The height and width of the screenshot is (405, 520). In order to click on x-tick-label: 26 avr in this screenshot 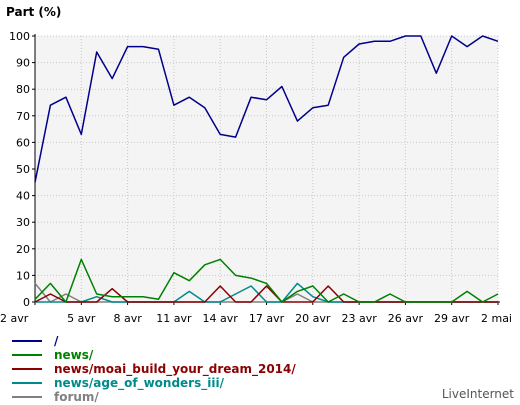, I will do `click(406, 318)`.